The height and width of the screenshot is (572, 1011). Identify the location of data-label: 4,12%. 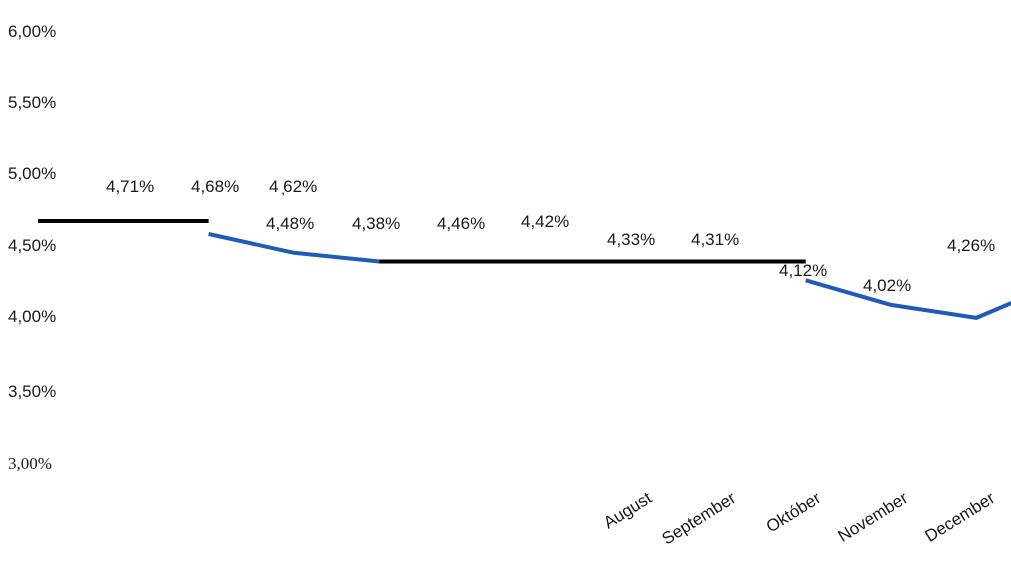
(803, 270).